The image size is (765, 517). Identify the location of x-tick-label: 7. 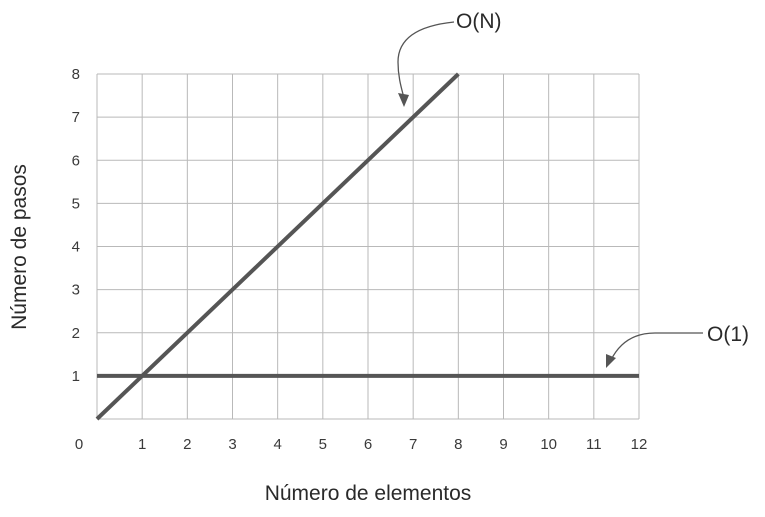
(413, 444).